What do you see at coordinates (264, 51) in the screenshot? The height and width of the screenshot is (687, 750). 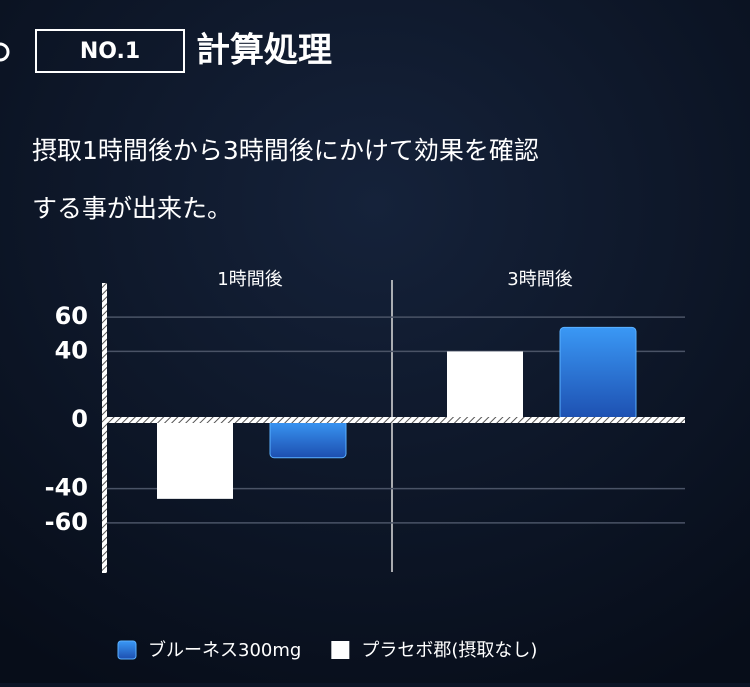 I see `title: 計算処理` at bounding box center [264, 51].